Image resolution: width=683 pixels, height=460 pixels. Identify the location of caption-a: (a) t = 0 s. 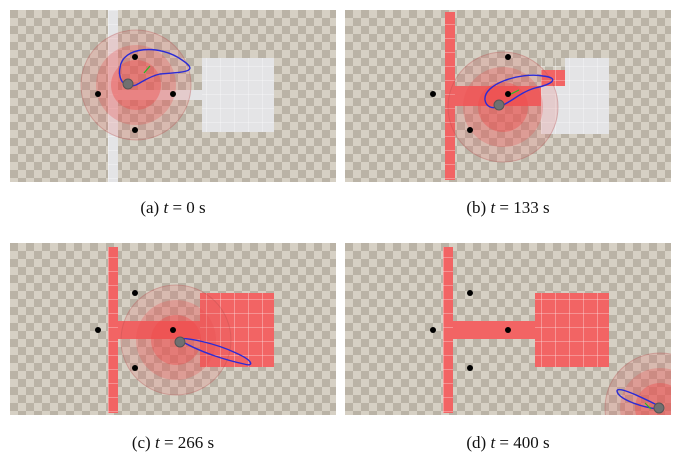
(173, 207).